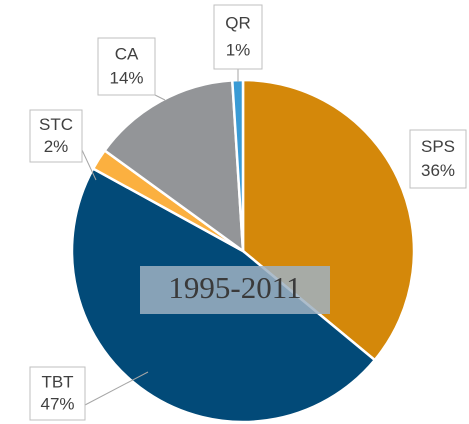  What do you see at coordinates (126, 78) in the screenshot?
I see `value-label: 14%` at bounding box center [126, 78].